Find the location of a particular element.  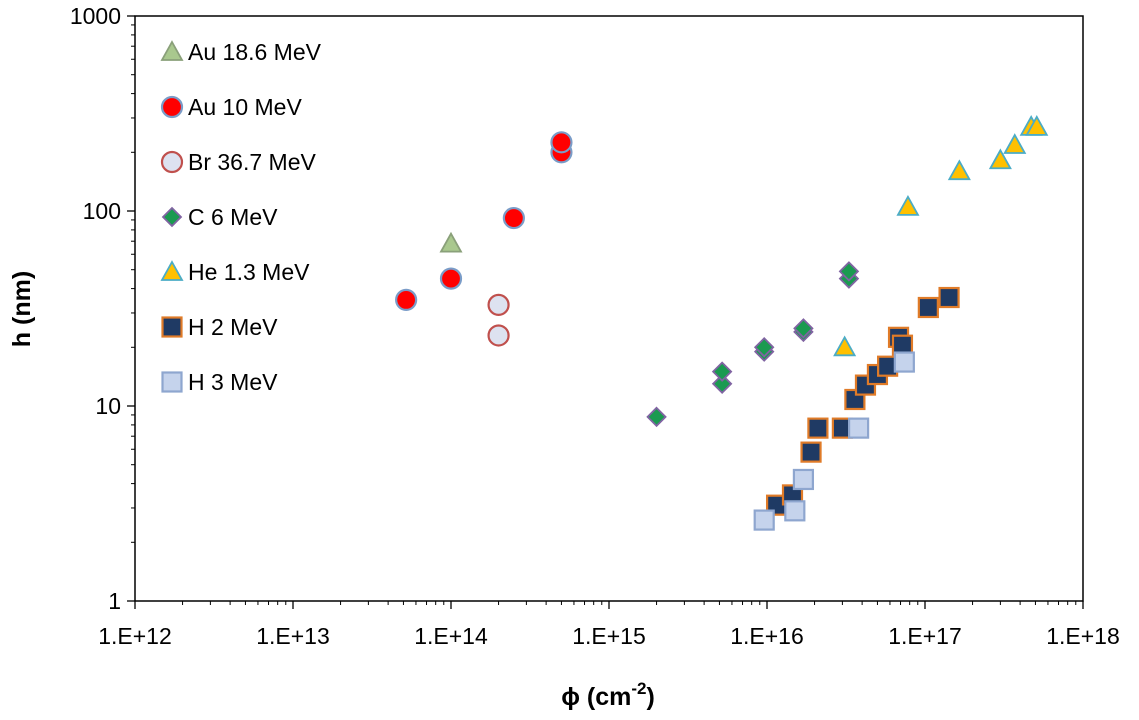

x-axis-title-superscript: -2 is located at coordinates (638, 688).